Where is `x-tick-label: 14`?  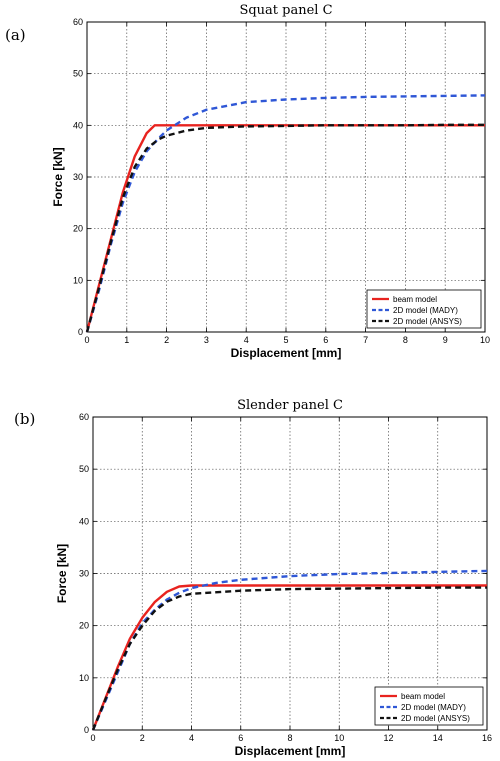
x-tick-label: 14 is located at coordinates (438, 738).